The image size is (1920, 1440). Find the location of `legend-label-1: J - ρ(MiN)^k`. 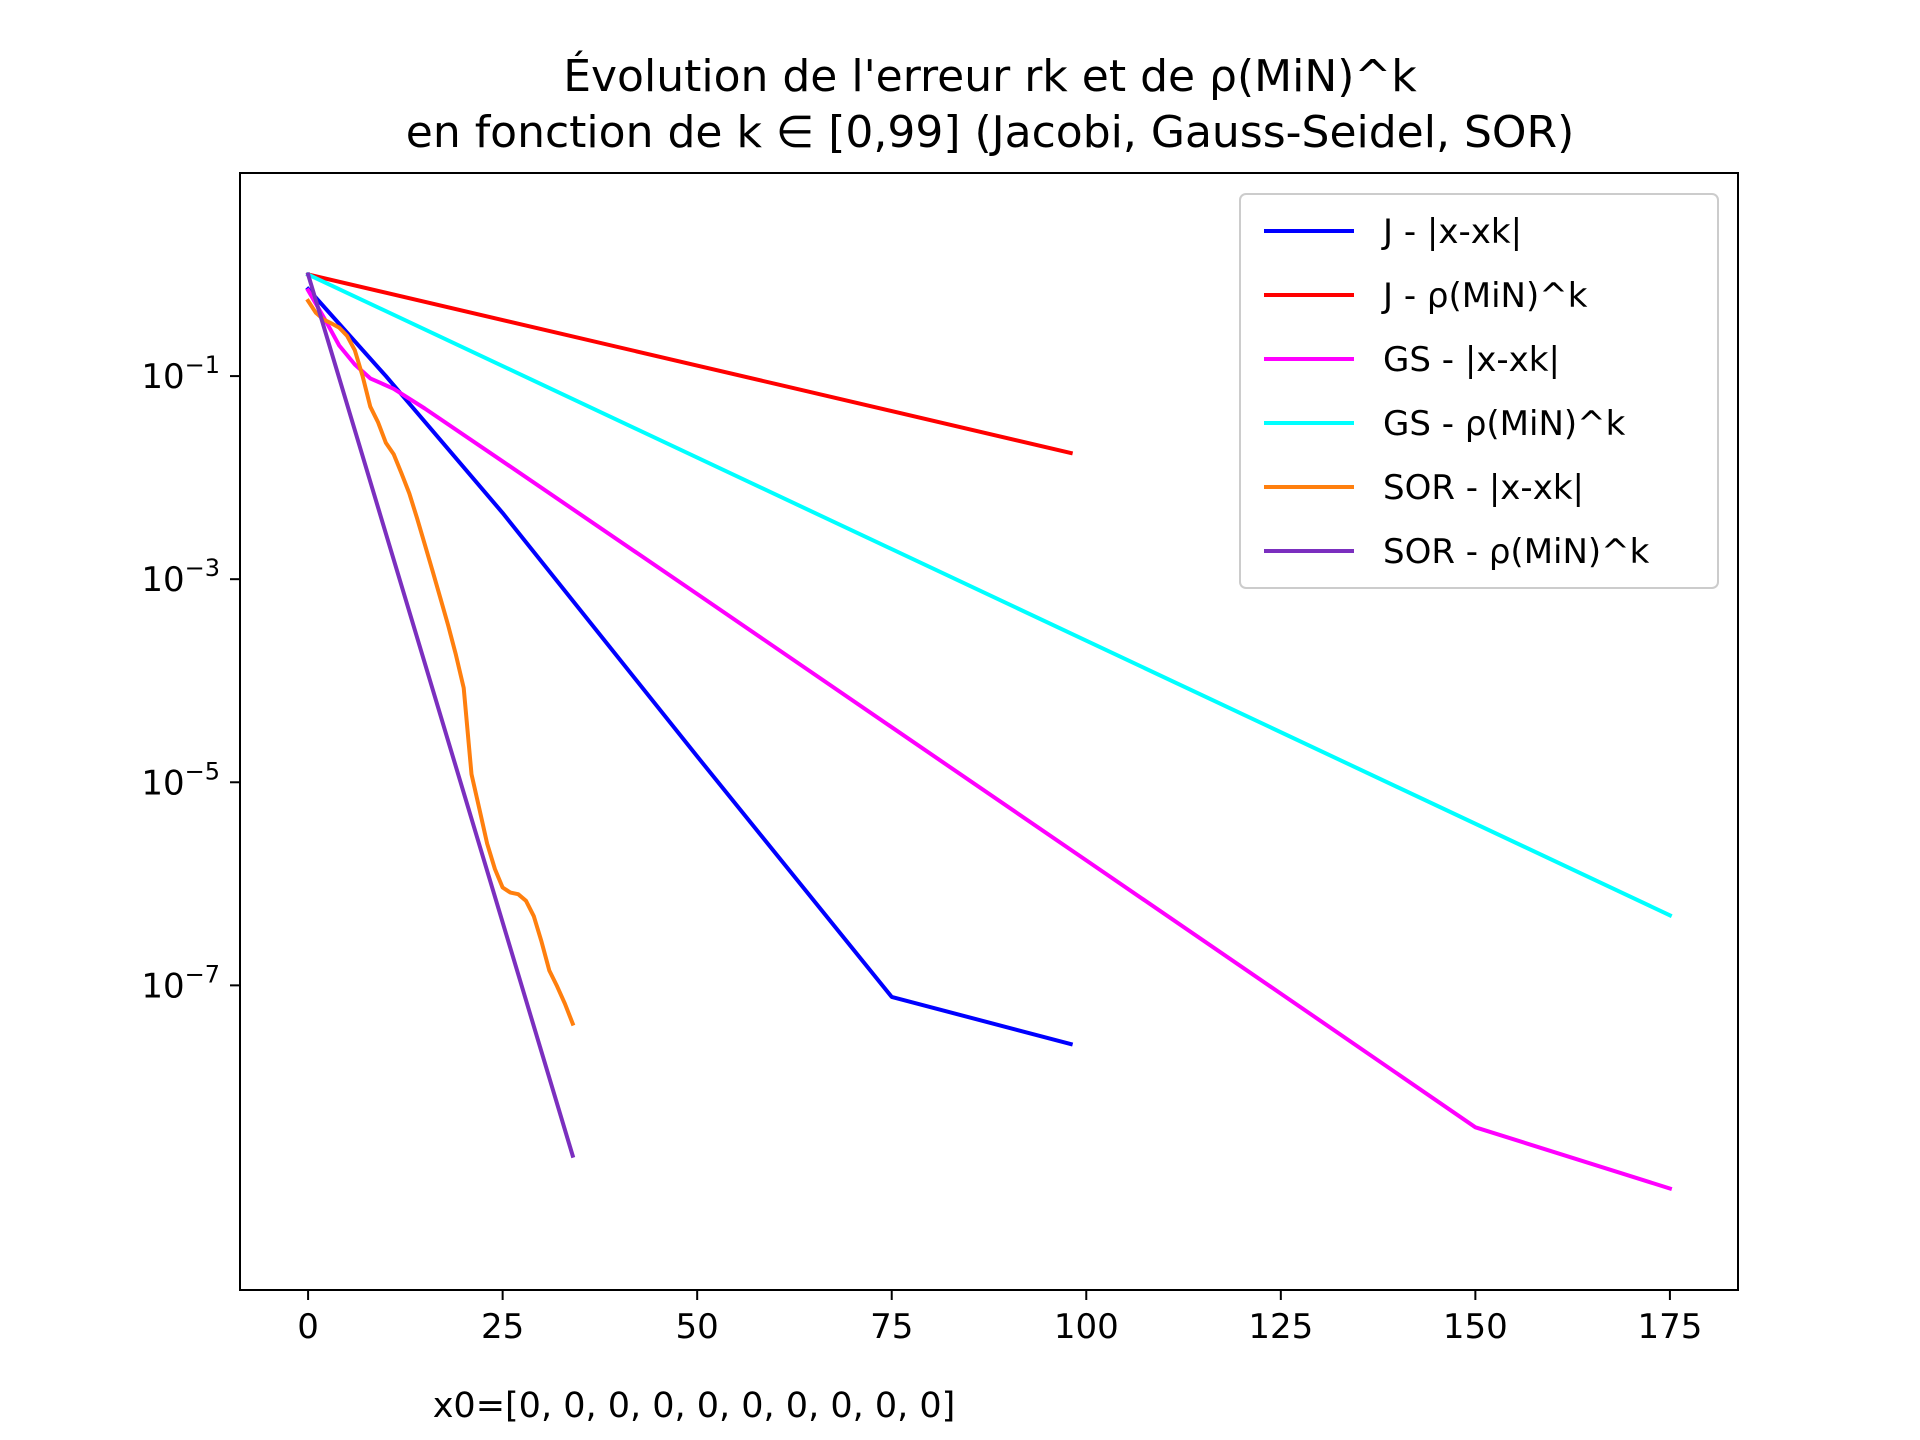

legend-label-1: J - ρ(MiN)^k is located at coordinates (1484, 296).